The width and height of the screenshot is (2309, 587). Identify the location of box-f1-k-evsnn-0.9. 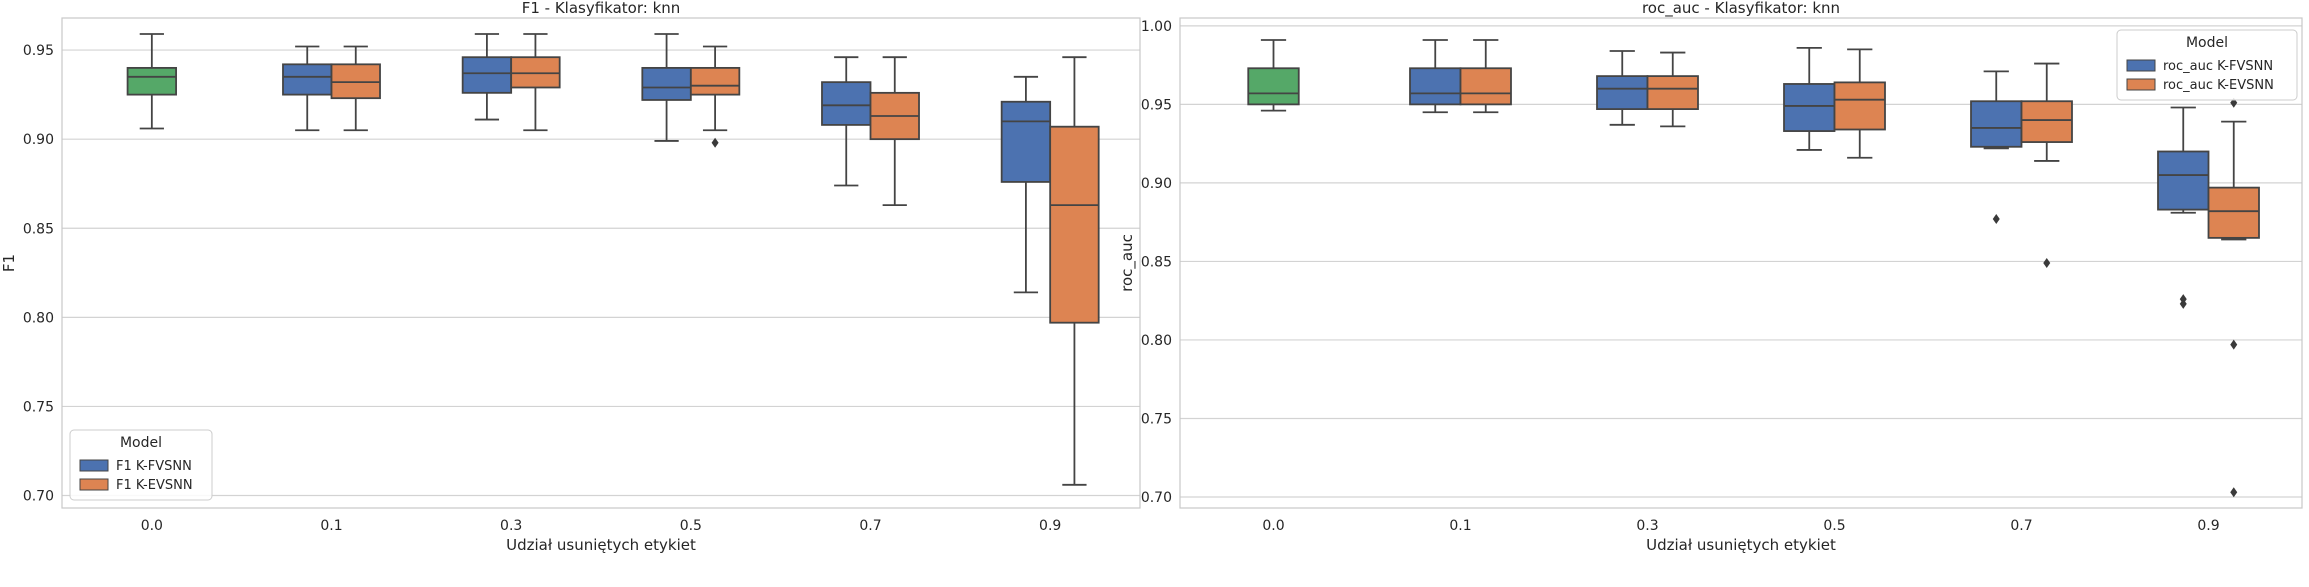
(1074, 271).